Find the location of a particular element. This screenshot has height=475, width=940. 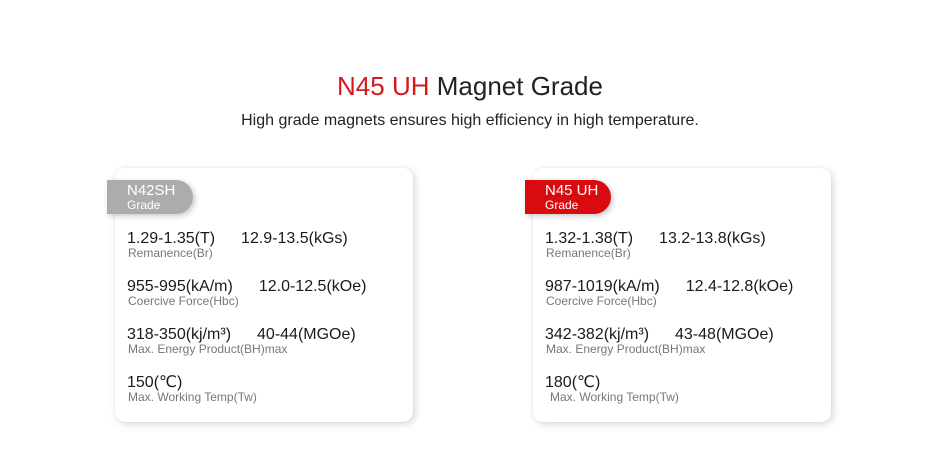

spec-value-primary: 1.32-1.38(T) is located at coordinates (589, 238).